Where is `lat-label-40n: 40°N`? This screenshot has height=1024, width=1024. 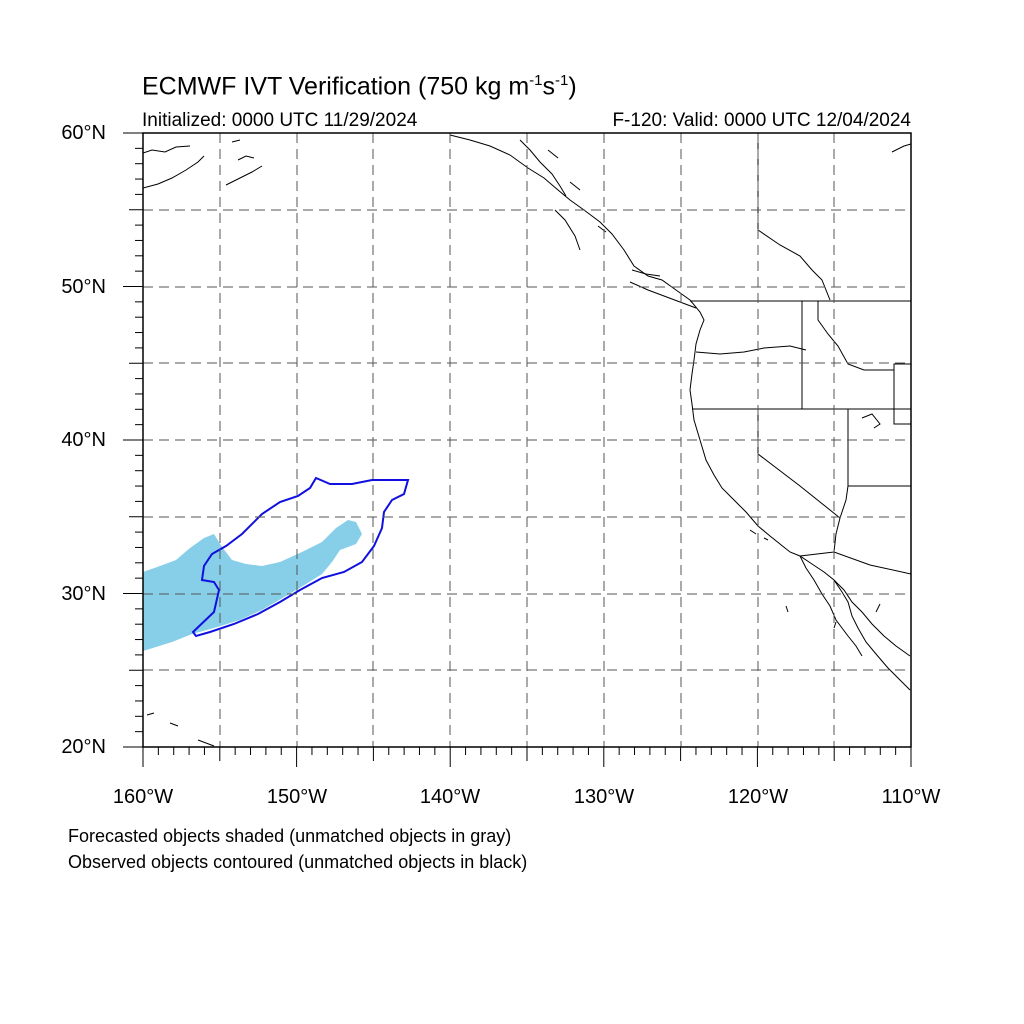
lat-label-40n: 40°N is located at coordinates (83, 440).